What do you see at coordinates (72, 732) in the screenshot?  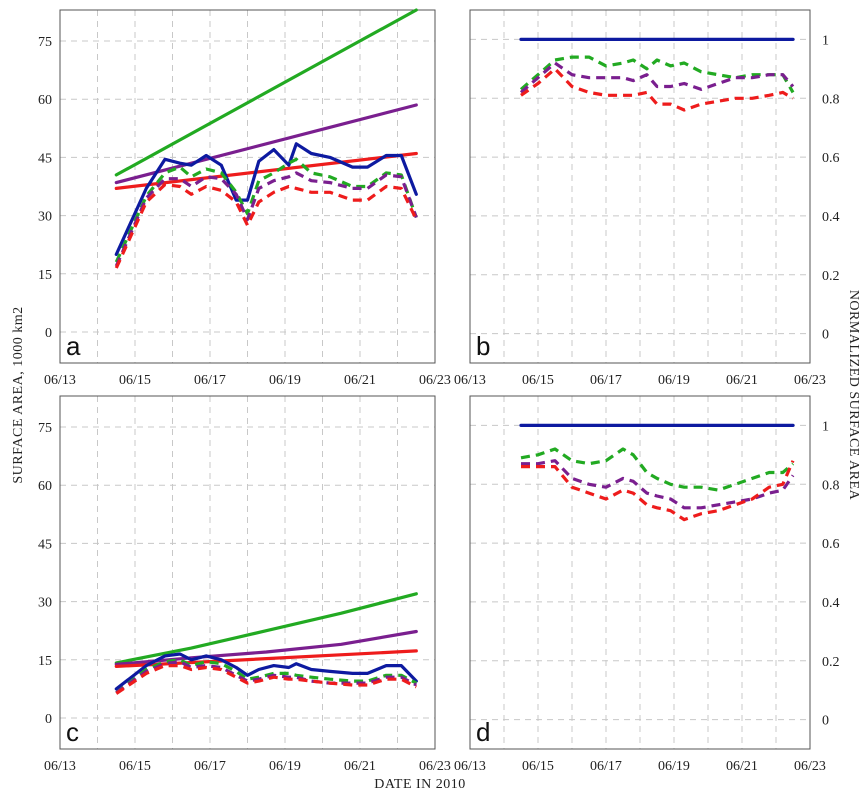 I see `panel-label: c` at bounding box center [72, 732].